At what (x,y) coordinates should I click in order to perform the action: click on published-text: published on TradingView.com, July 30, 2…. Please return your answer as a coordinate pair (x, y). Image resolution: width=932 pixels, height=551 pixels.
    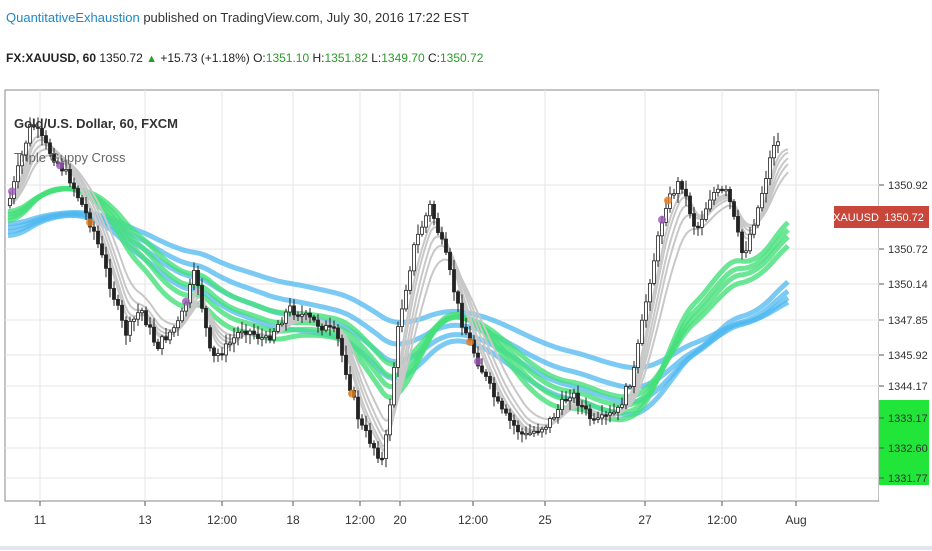
    Looking at the image, I should click on (306, 17).